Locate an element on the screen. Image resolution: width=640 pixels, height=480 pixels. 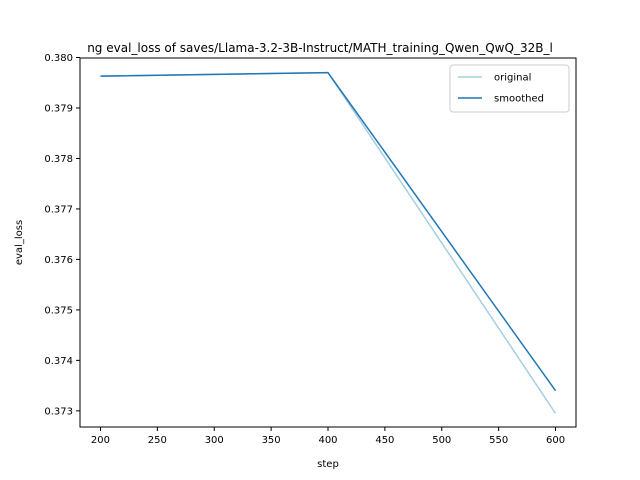
legend: original smoothed is located at coordinates (509, 88).